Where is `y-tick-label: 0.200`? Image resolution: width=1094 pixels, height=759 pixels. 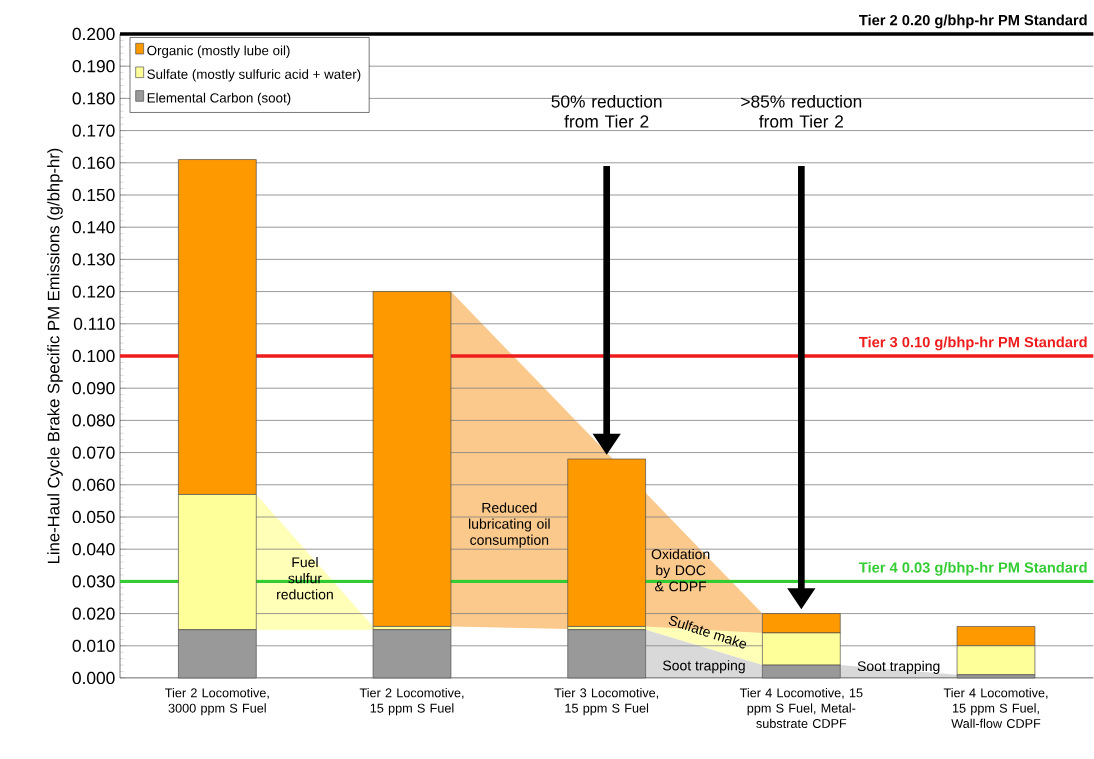 y-tick-label: 0.200 is located at coordinates (93, 34).